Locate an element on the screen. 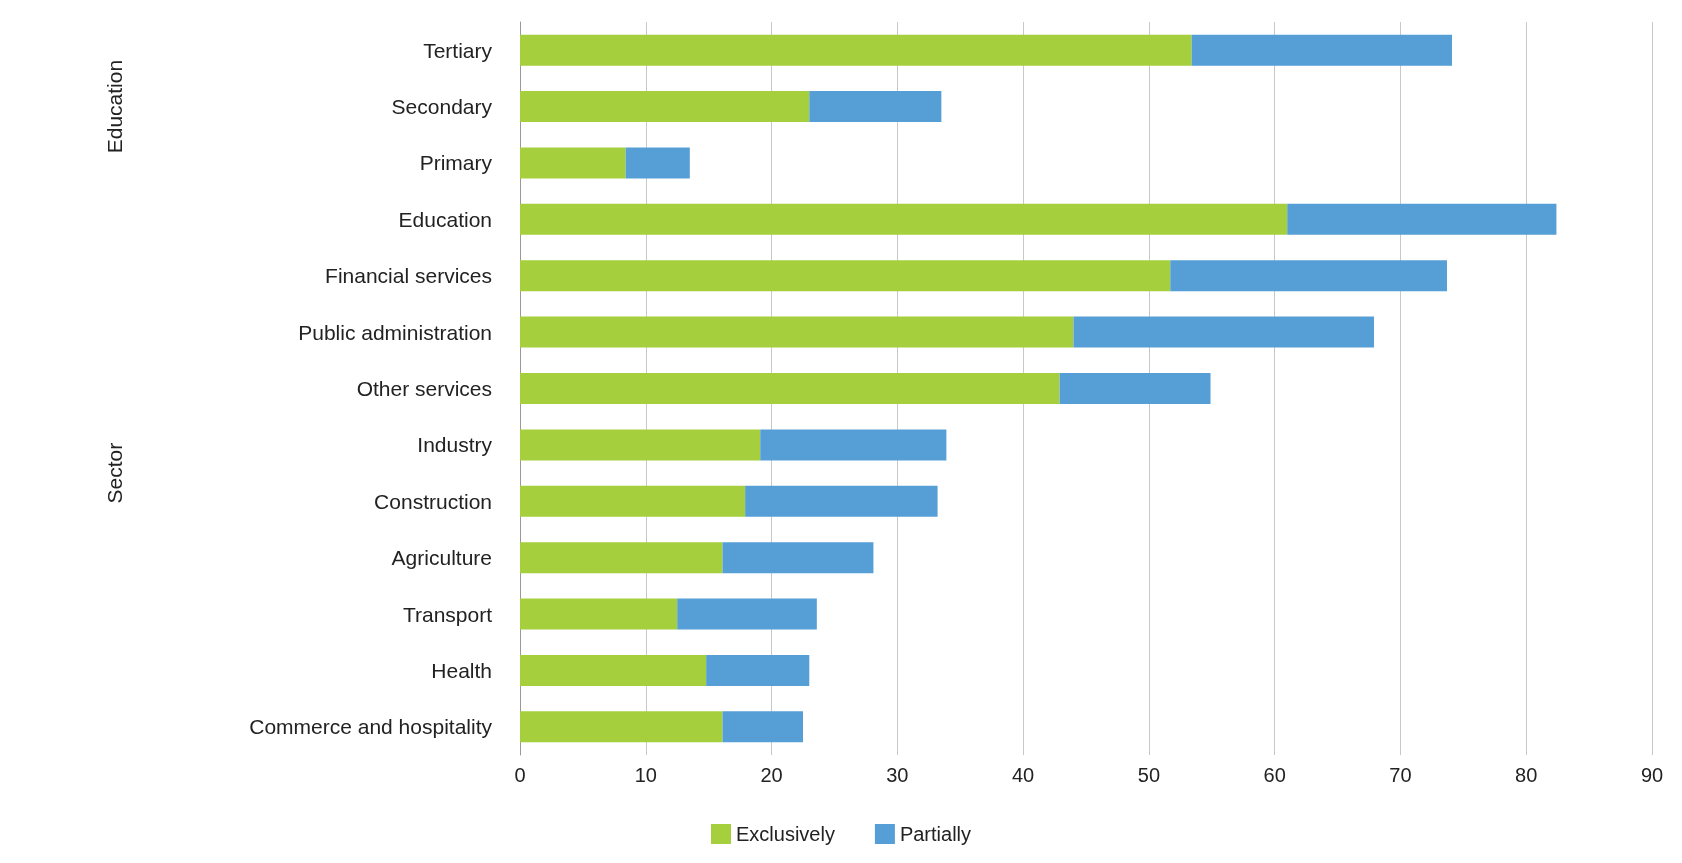 This screenshot has height=863, width=1682. x-tick-label: 60 is located at coordinates (1274, 775).